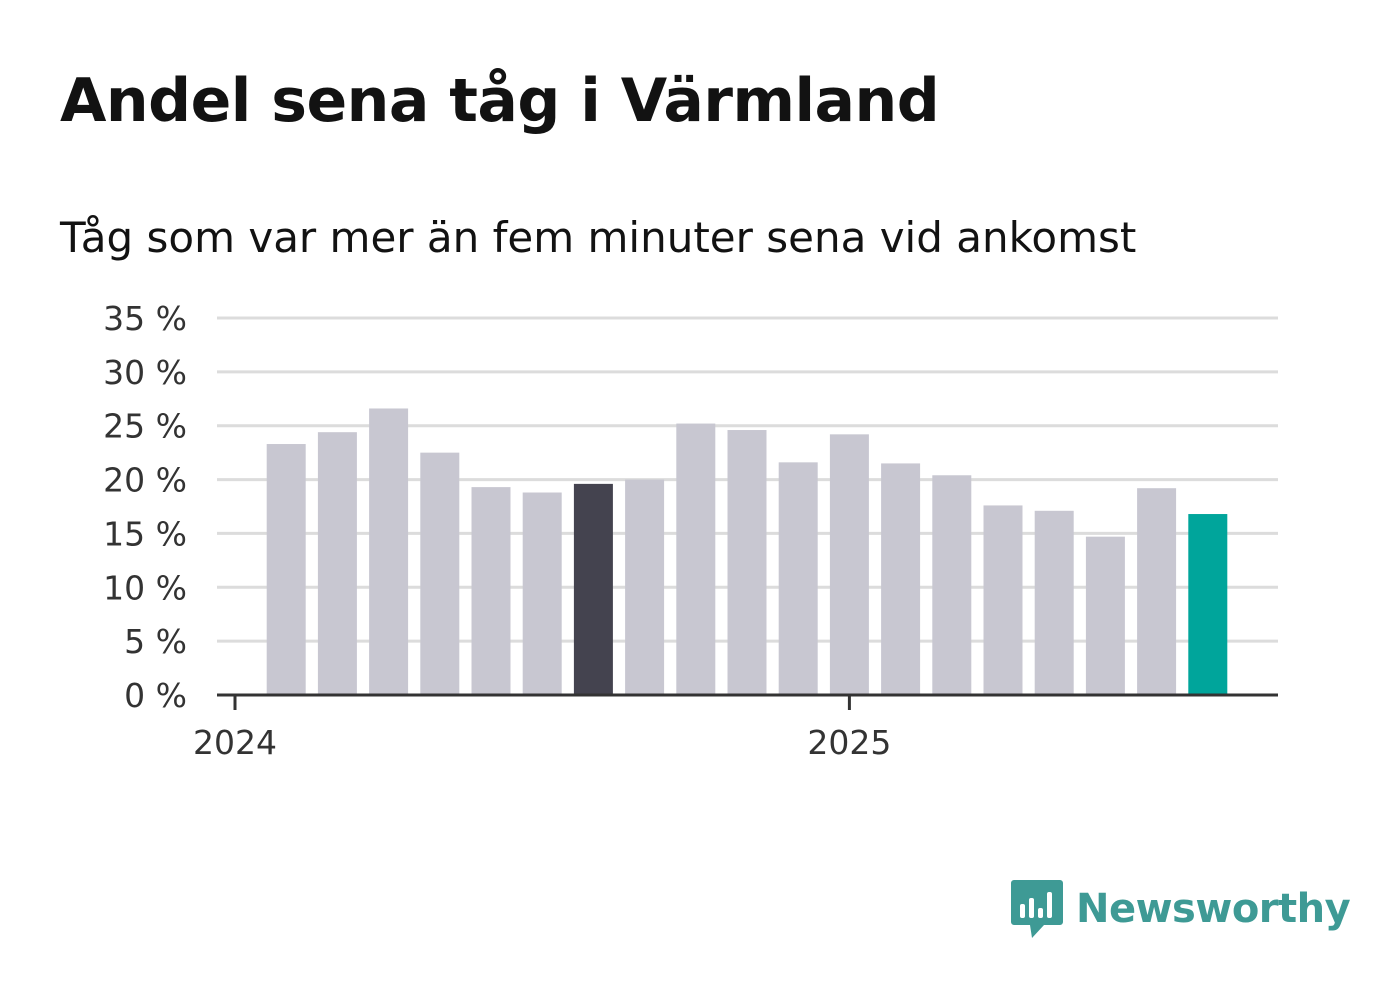  I want to click on y-tick-label: 20 %, so click(145, 480).